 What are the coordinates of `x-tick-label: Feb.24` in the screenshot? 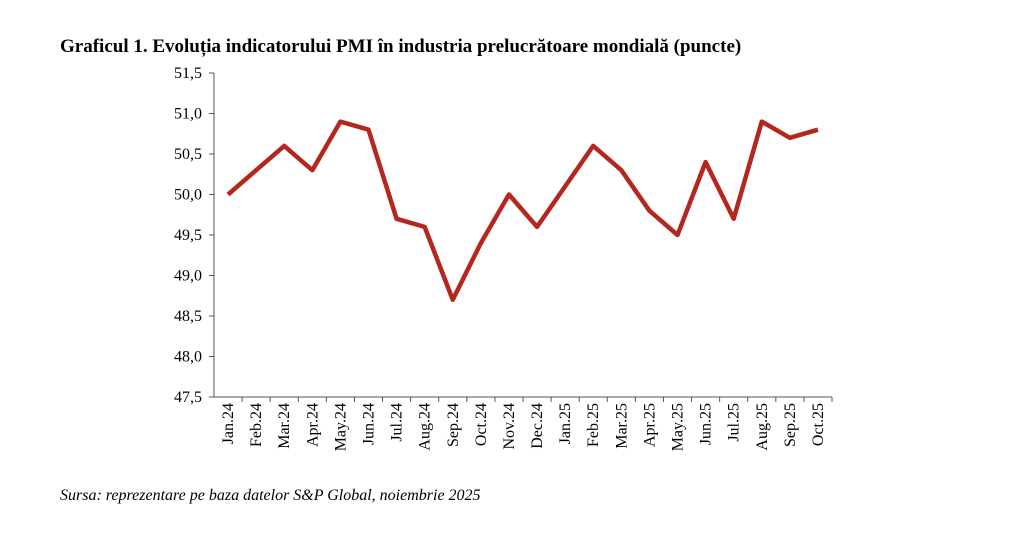 It's located at (256, 425).